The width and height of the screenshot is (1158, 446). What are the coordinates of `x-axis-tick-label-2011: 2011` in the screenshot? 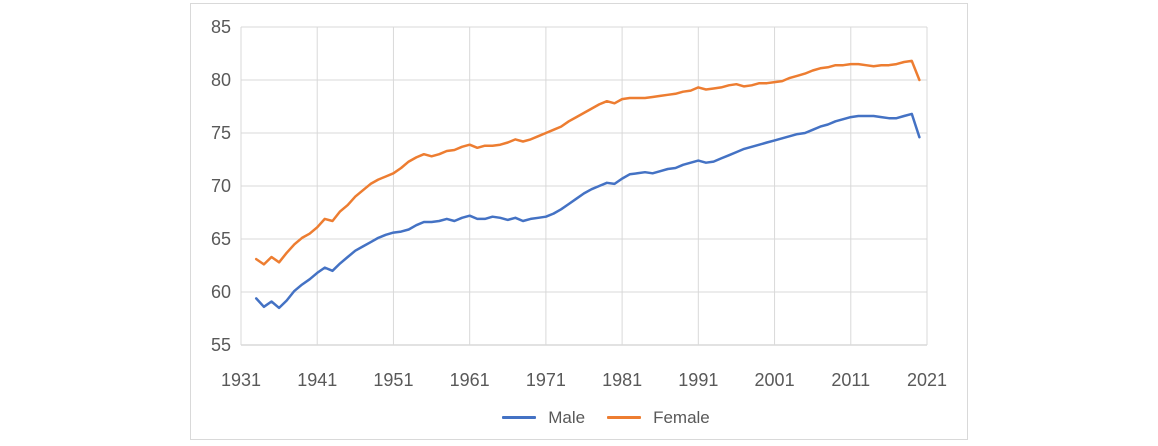 It's located at (850, 380).